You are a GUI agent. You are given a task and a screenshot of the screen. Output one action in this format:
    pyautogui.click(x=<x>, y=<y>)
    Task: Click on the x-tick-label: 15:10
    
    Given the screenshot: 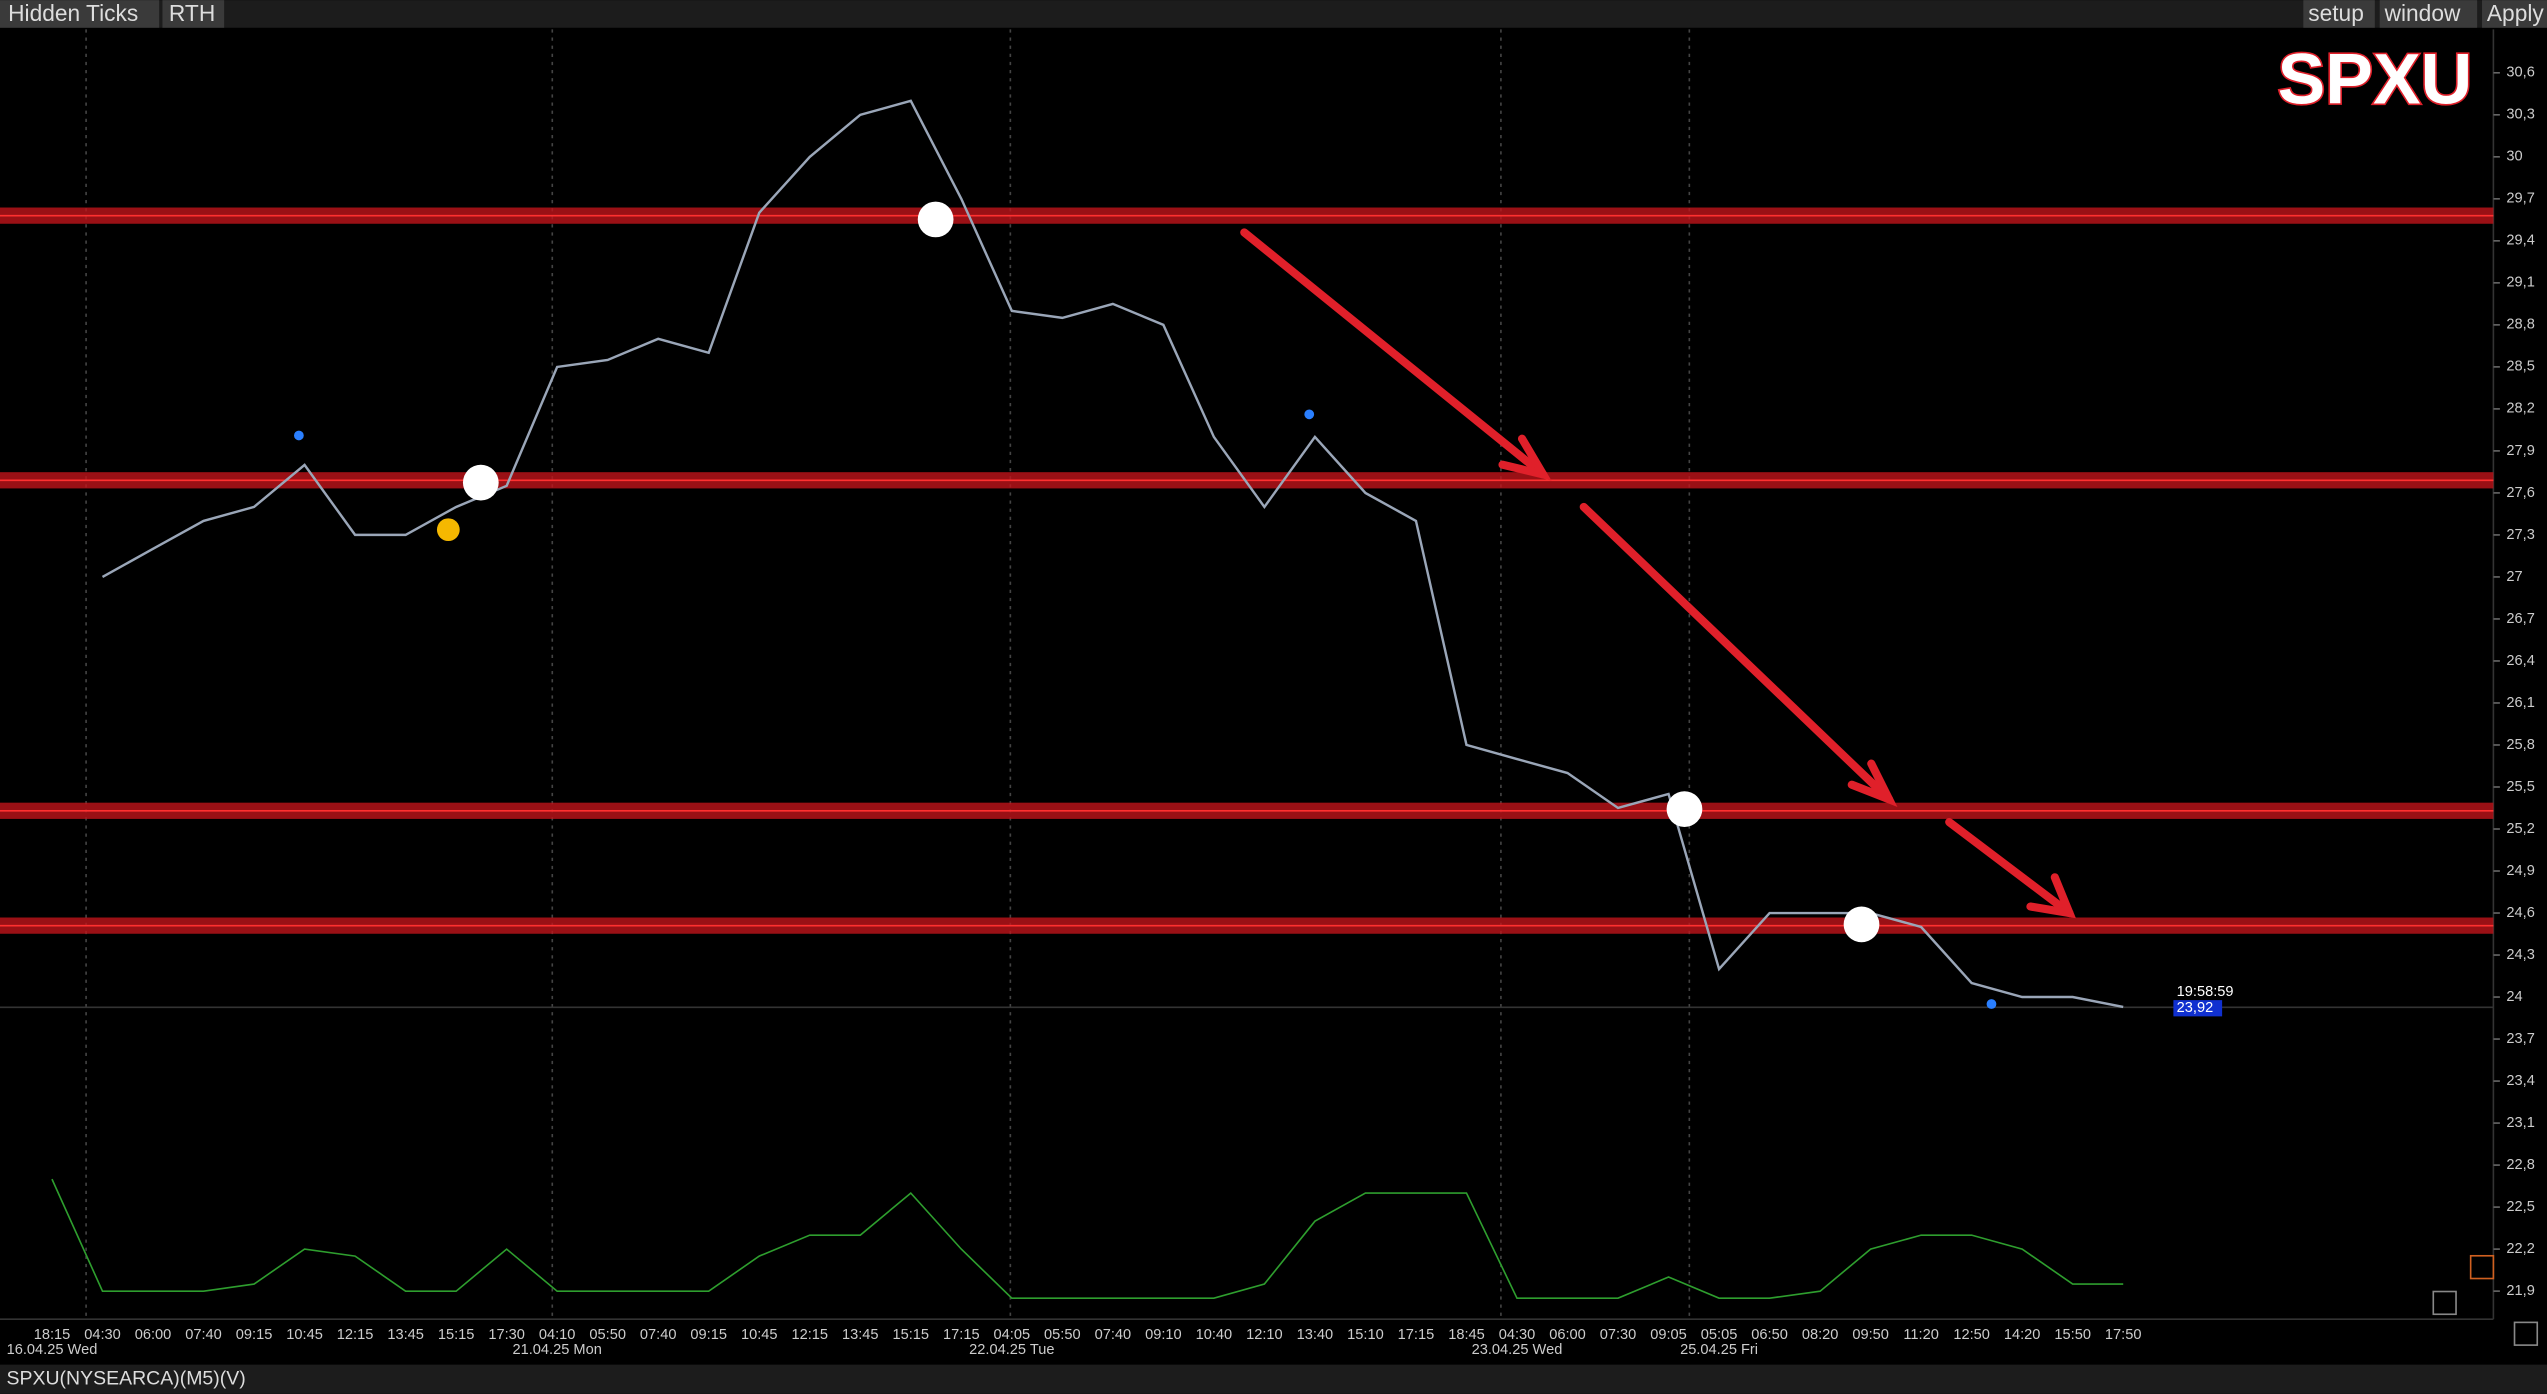 What is the action you would take?
    pyautogui.click(x=1365, y=1335)
    